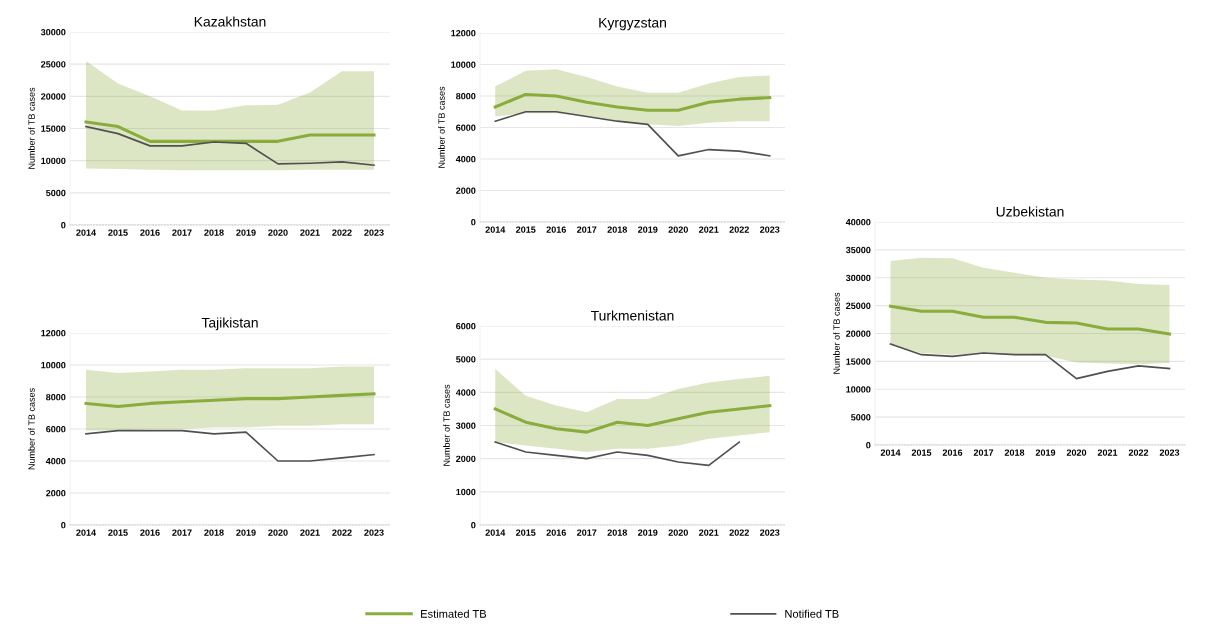 The image size is (1206, 630). What do you see at coordinates (56, 397) in the screenshot?
I see `y-tick-label: 8000` at bounding box center [56, 397].